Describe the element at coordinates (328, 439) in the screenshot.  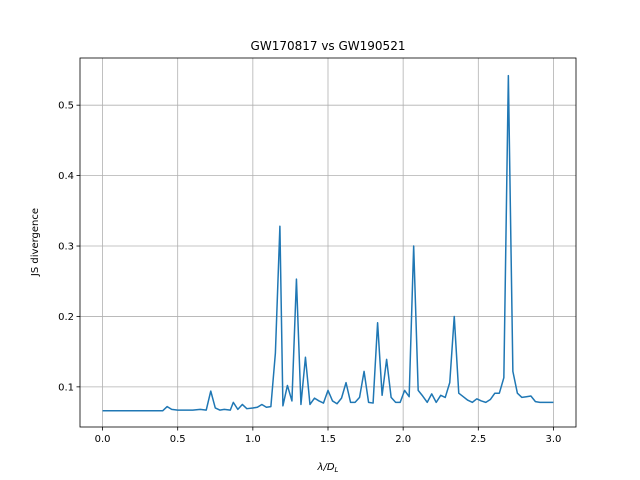
I see `x-tick-label: 1.5` at that location.